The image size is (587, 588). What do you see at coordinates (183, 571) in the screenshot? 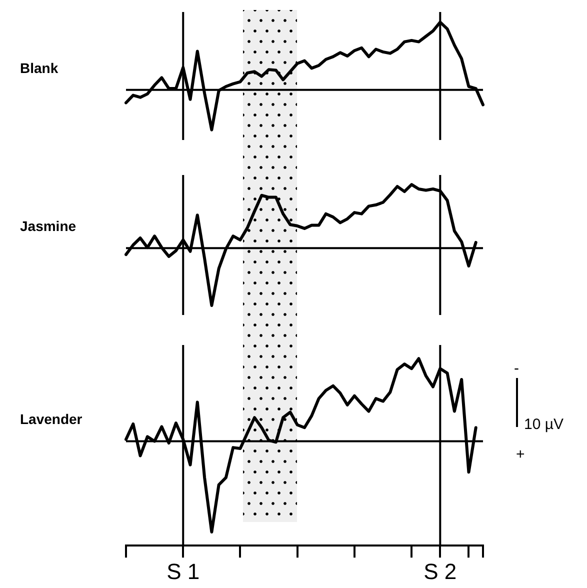
I see `x-tick-label: S 1` at bounding box center [183, 571].